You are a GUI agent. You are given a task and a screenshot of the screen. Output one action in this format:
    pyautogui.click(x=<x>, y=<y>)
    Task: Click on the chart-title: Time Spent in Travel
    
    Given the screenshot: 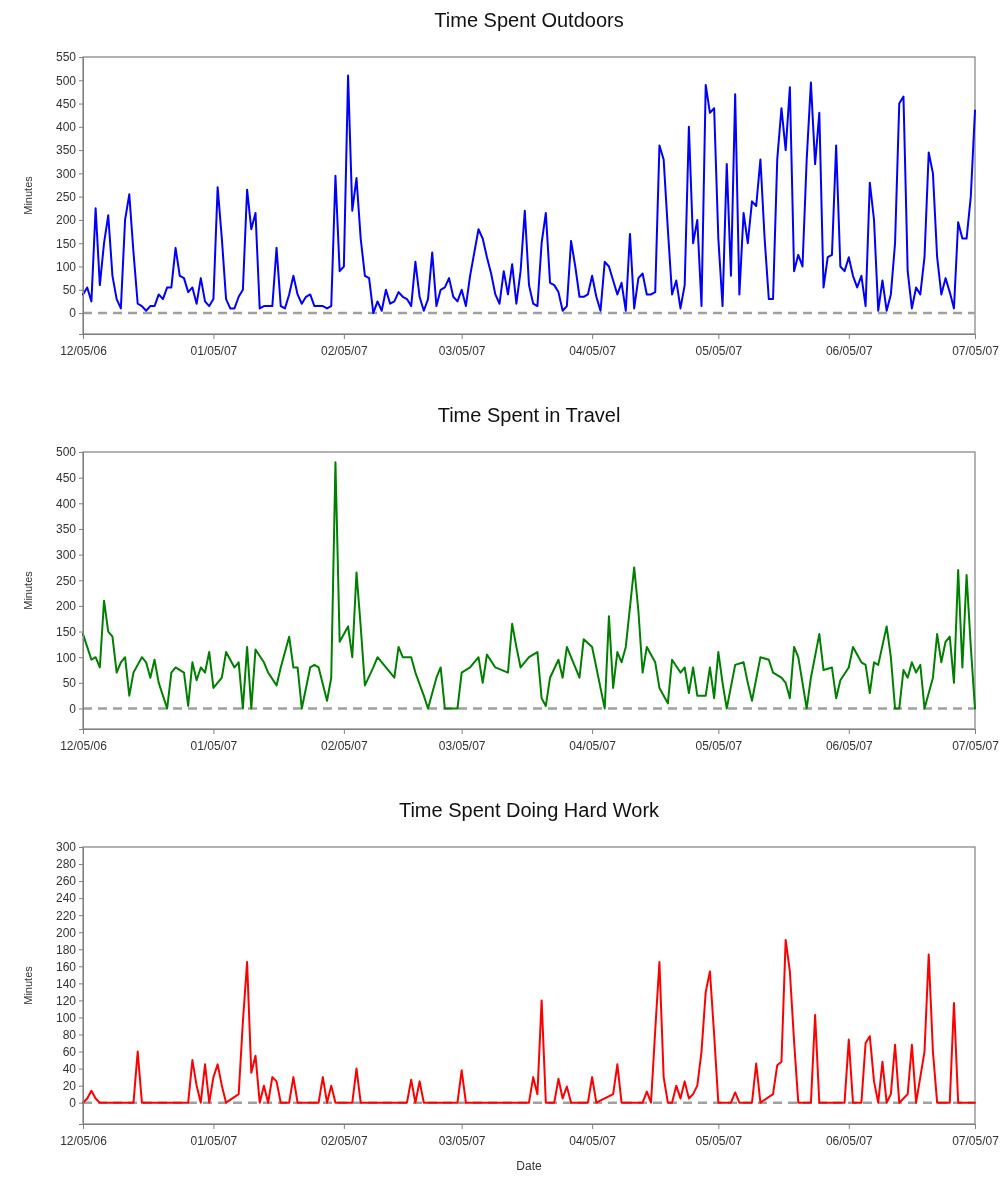 What is the action you would take?
    pyautogui.click(x=529, y=415)
    